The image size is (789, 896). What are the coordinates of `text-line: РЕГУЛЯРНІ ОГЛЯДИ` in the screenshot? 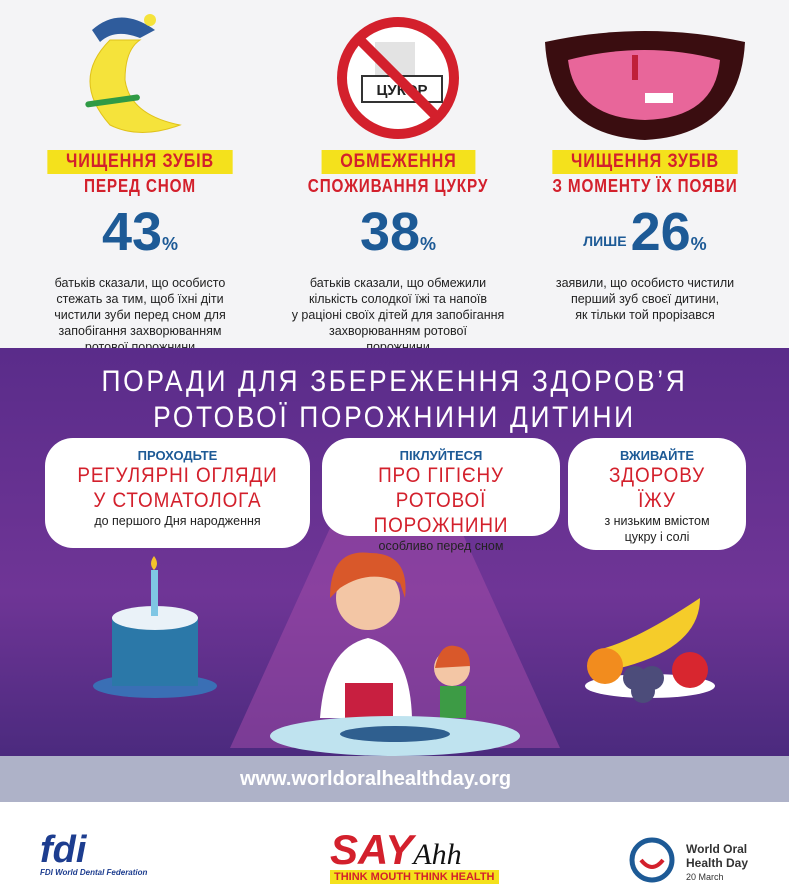 It's located at (177, 475).